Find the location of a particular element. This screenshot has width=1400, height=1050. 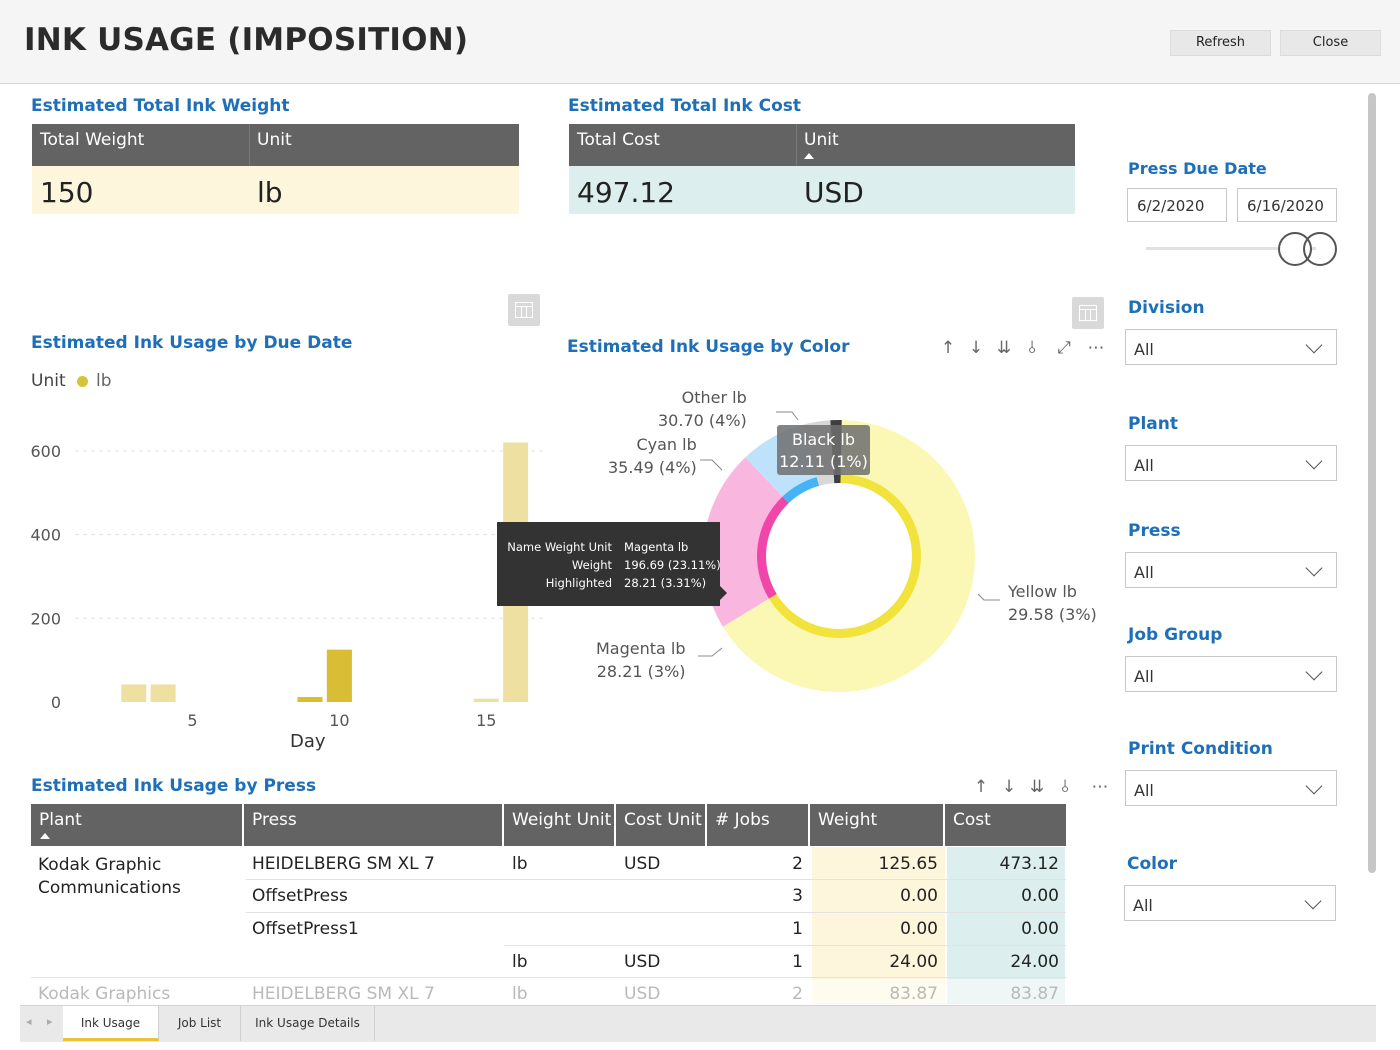

color-dropdown: All is located at coordinates (1230, 903).